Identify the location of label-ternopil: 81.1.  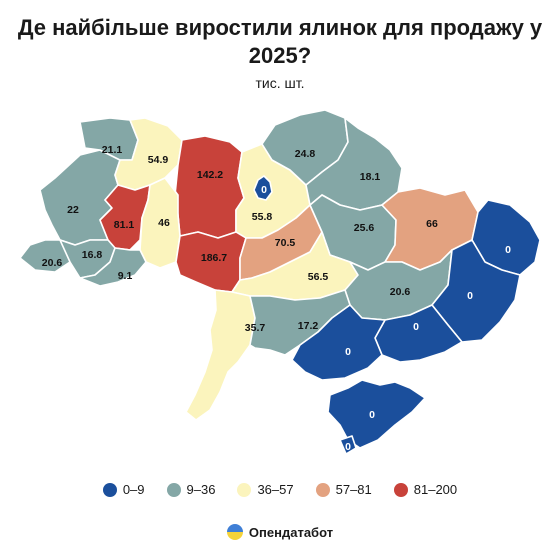
(124, 225).